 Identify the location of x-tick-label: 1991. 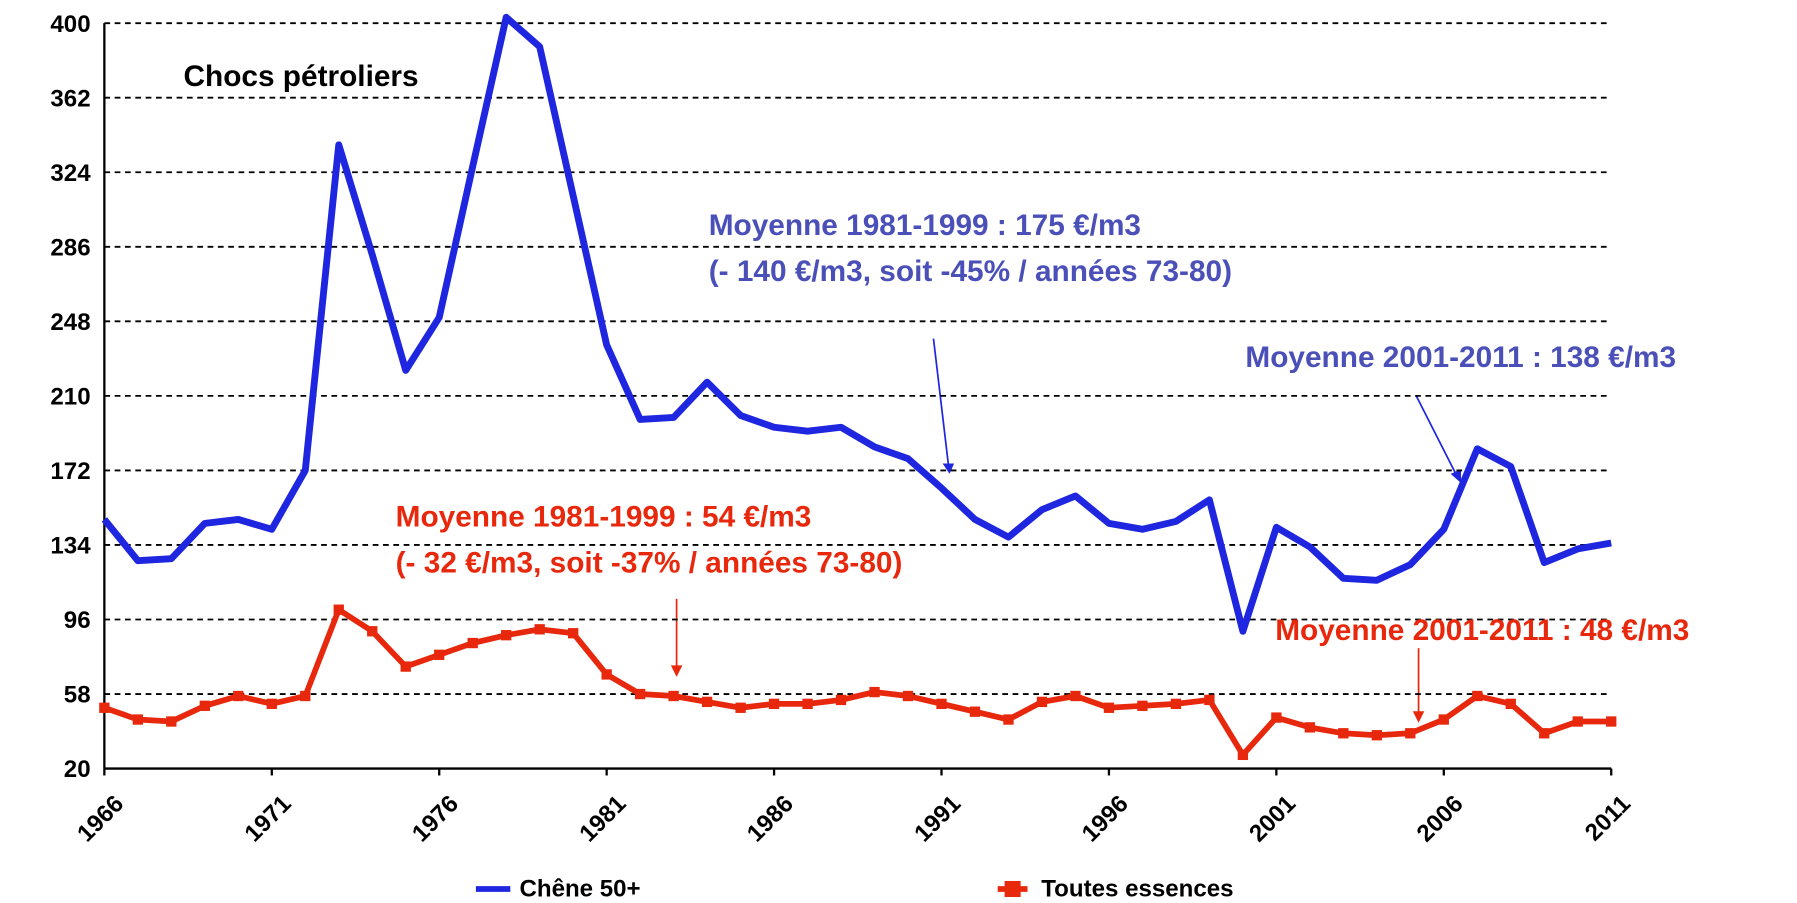
(937, 818).